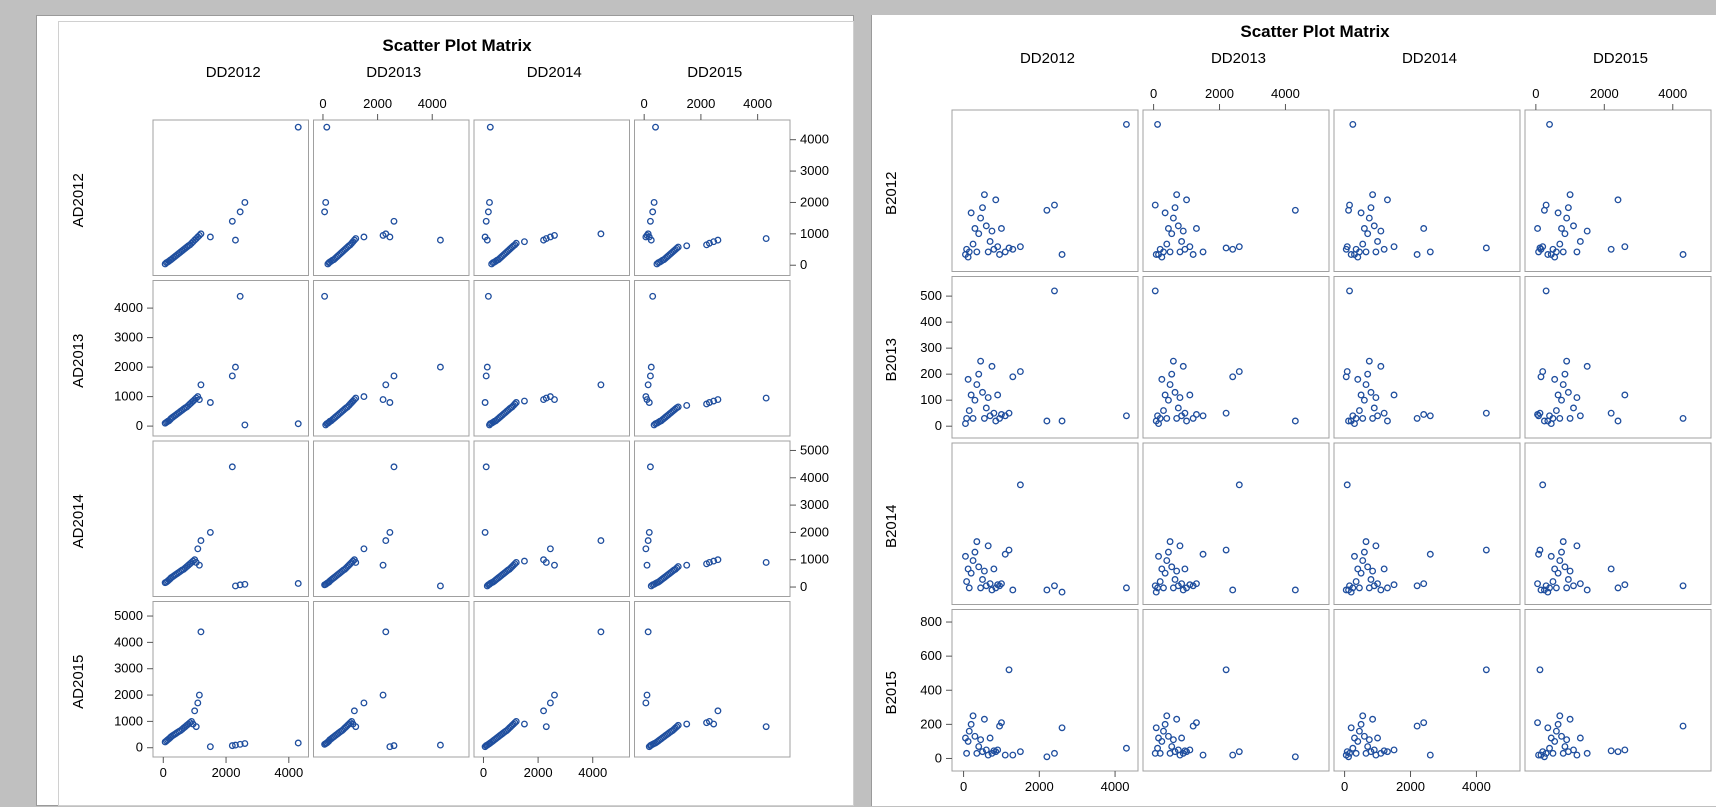  What do you see at coordinates (814, 201) in the screenshot?
I see `y-tick-label: 2000` at bounding box center [814, 201].